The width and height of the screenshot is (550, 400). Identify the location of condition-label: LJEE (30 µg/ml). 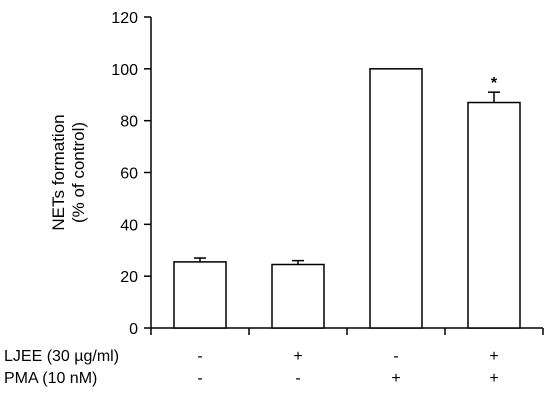
(61, 356).